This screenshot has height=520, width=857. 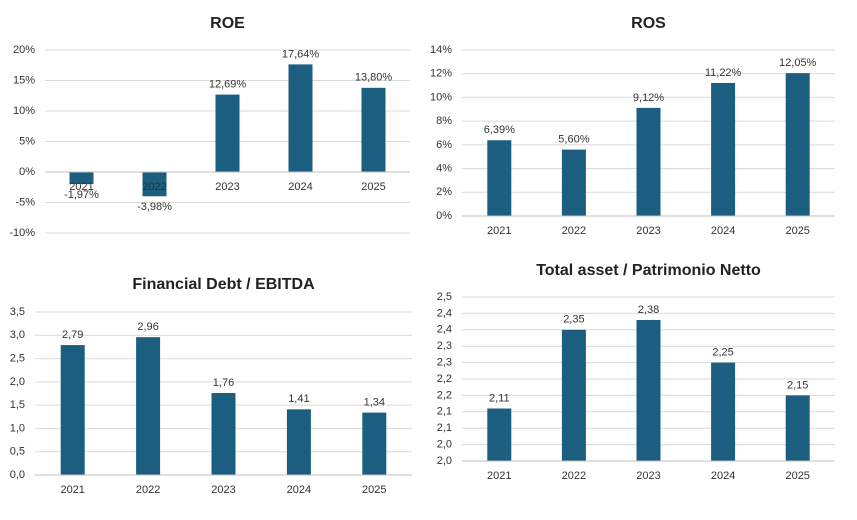 What do you see at coordinates (25, 202) in the screenshot?
I see `y-tick-label: -5%` at bounding box center [25, 202].